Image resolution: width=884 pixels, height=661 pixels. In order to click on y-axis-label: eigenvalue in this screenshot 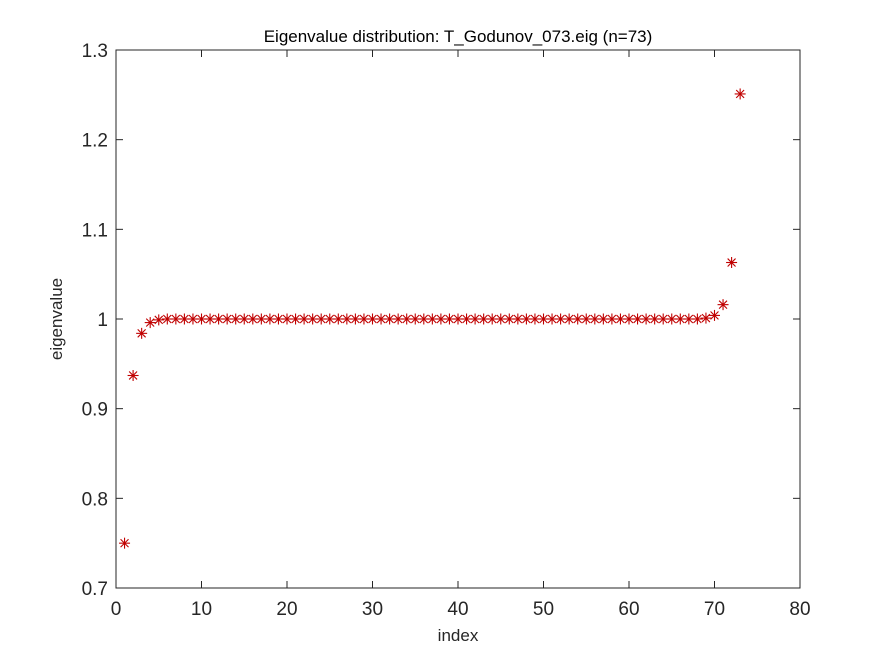, I will do `click(56, 319)`.